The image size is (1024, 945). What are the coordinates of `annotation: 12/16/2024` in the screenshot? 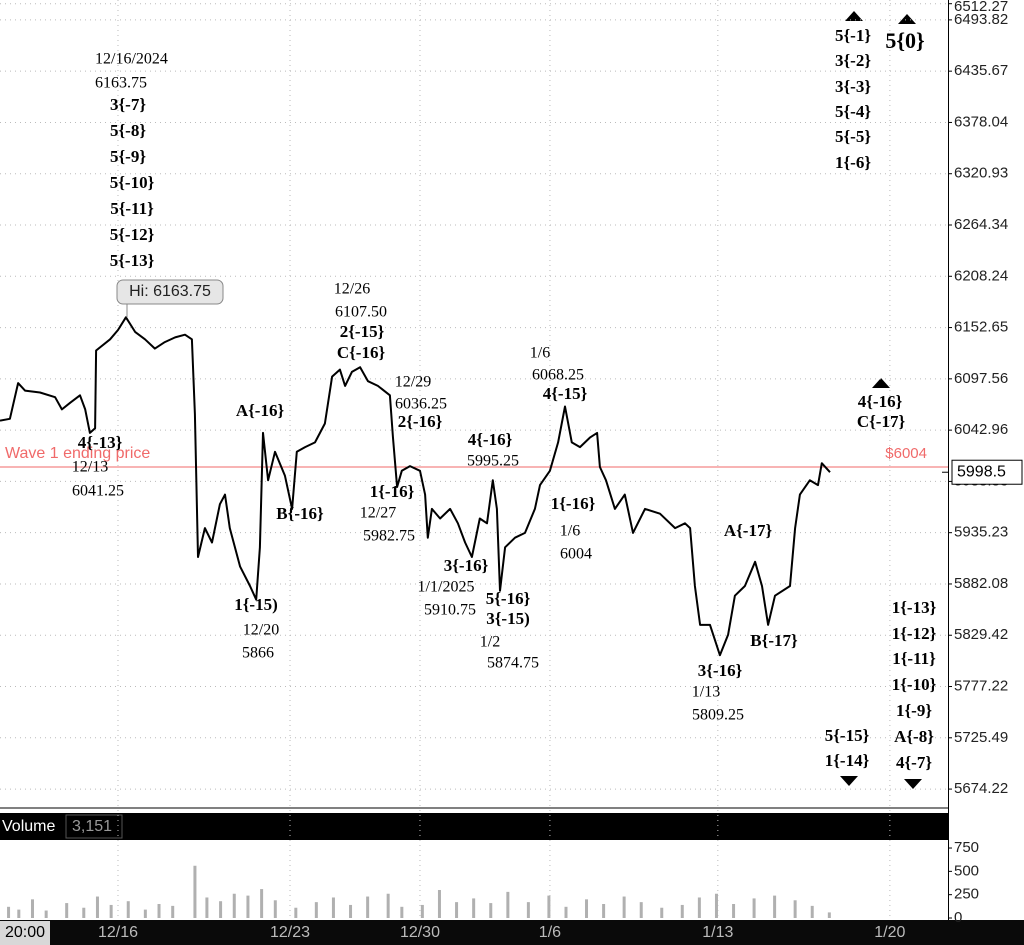 It's located at (131, 59).